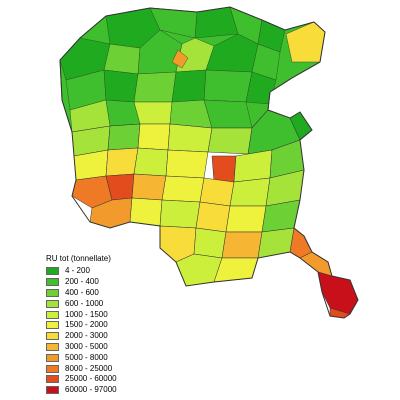 The height and width of the screenshot is (400, 400). What do you see at coordinates (126, 282) in the screenshot?
I see `legend-item: 200 - 400` at bounding box center [126, 282].